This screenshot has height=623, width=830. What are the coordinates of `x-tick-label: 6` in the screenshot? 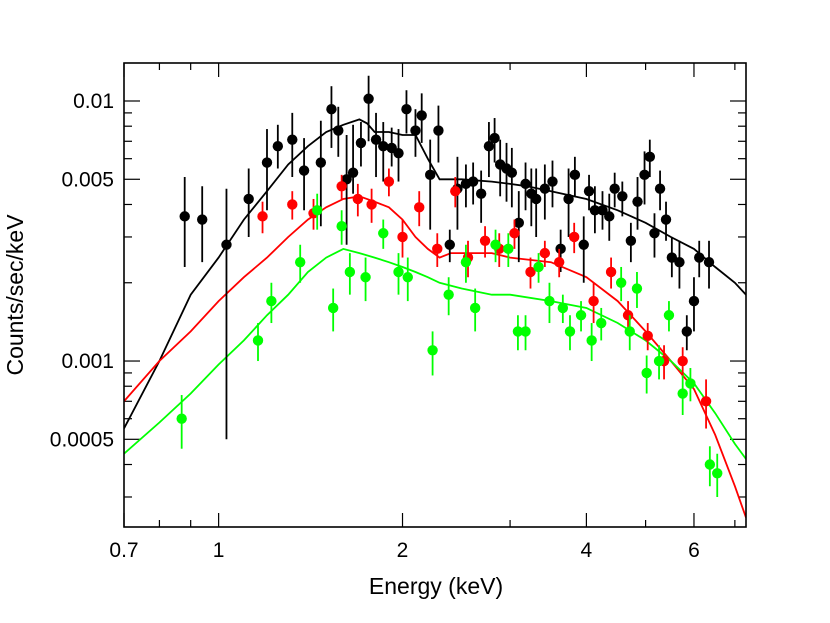 It's located at (694, 550).